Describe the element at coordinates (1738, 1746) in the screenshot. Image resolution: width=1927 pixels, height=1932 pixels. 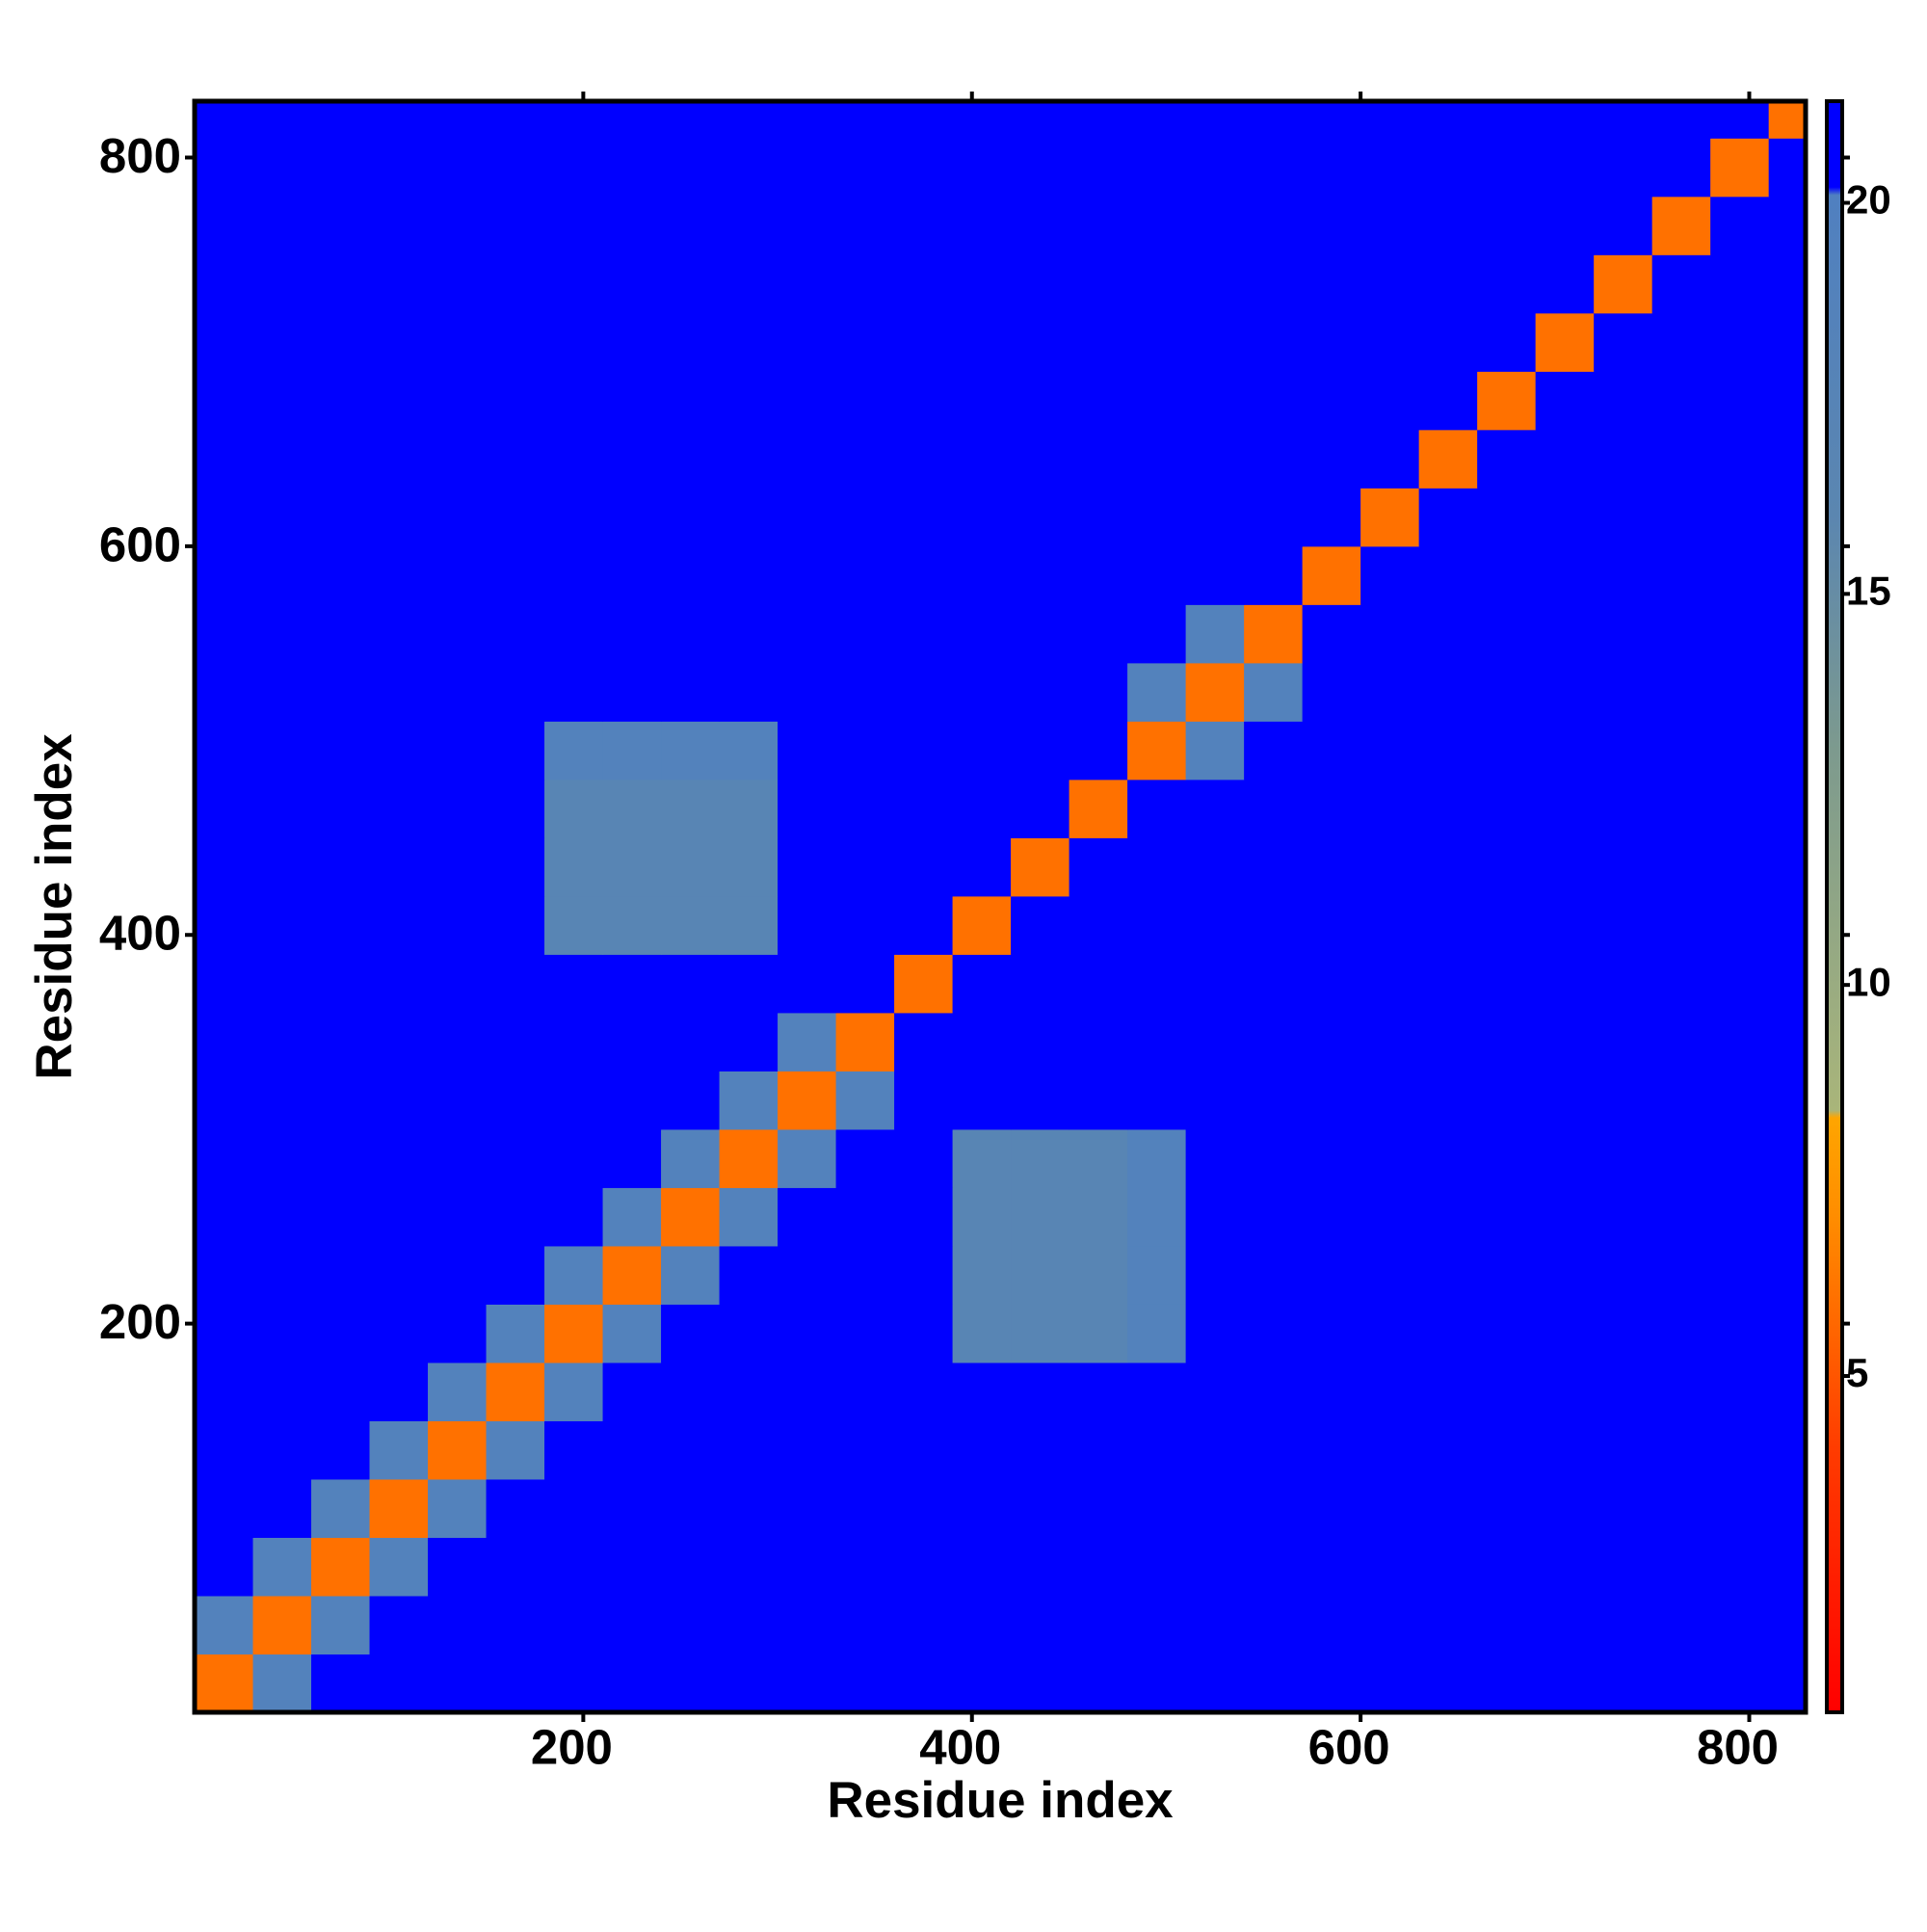
I see `x-tick-label: 800` at that location.